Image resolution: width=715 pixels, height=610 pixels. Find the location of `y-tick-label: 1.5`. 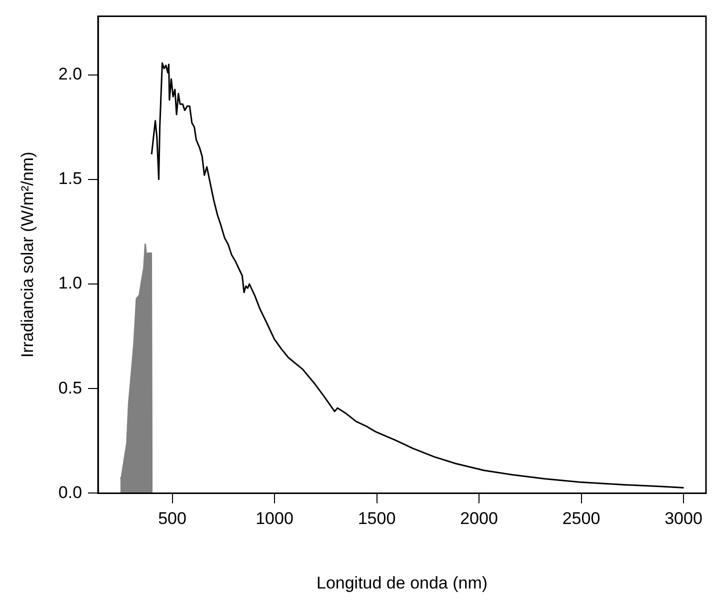

y-tick-label: 1.5 is located at coordinates (70, 178).